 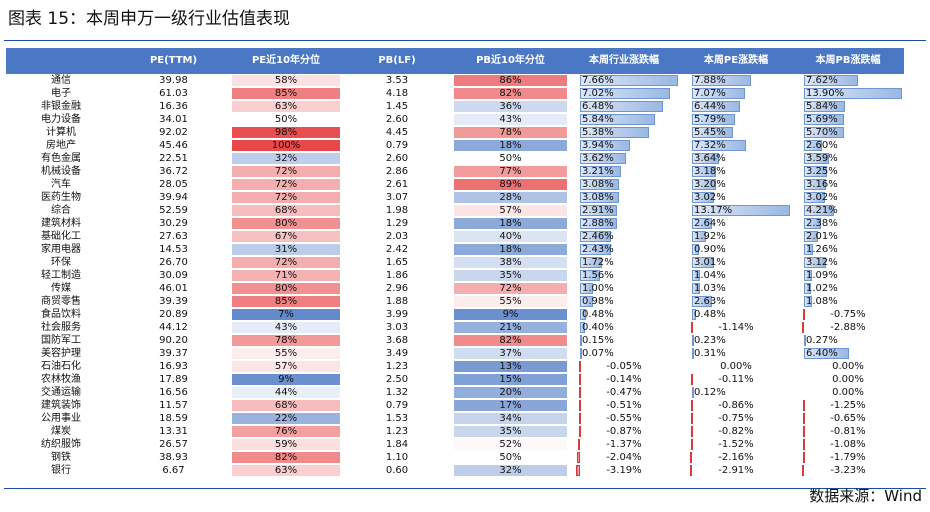 What do you see at coordinates (397, 210) in the screenshot?
I see `pb-cell: 1.98` at bounding box center [397, 210].